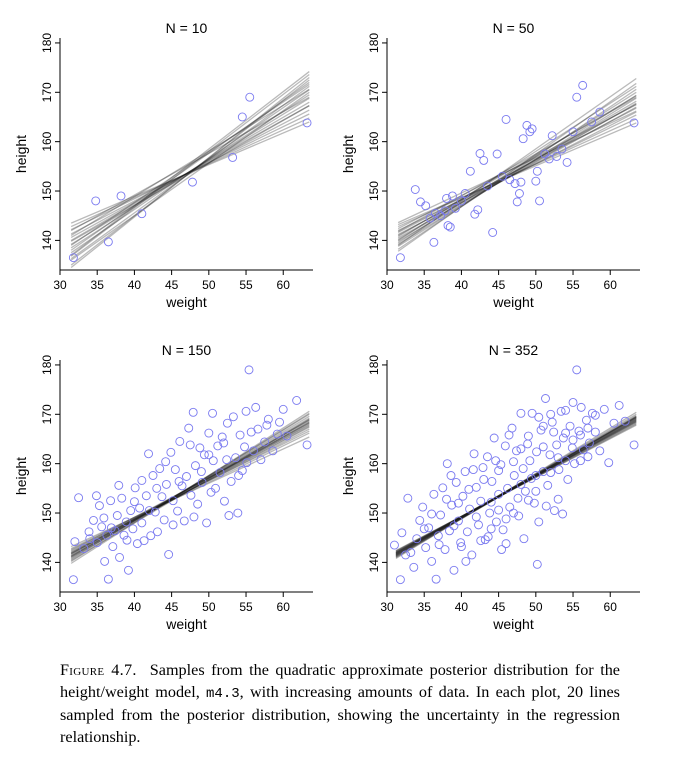  I want to click on plot-area, so click(514, 475).